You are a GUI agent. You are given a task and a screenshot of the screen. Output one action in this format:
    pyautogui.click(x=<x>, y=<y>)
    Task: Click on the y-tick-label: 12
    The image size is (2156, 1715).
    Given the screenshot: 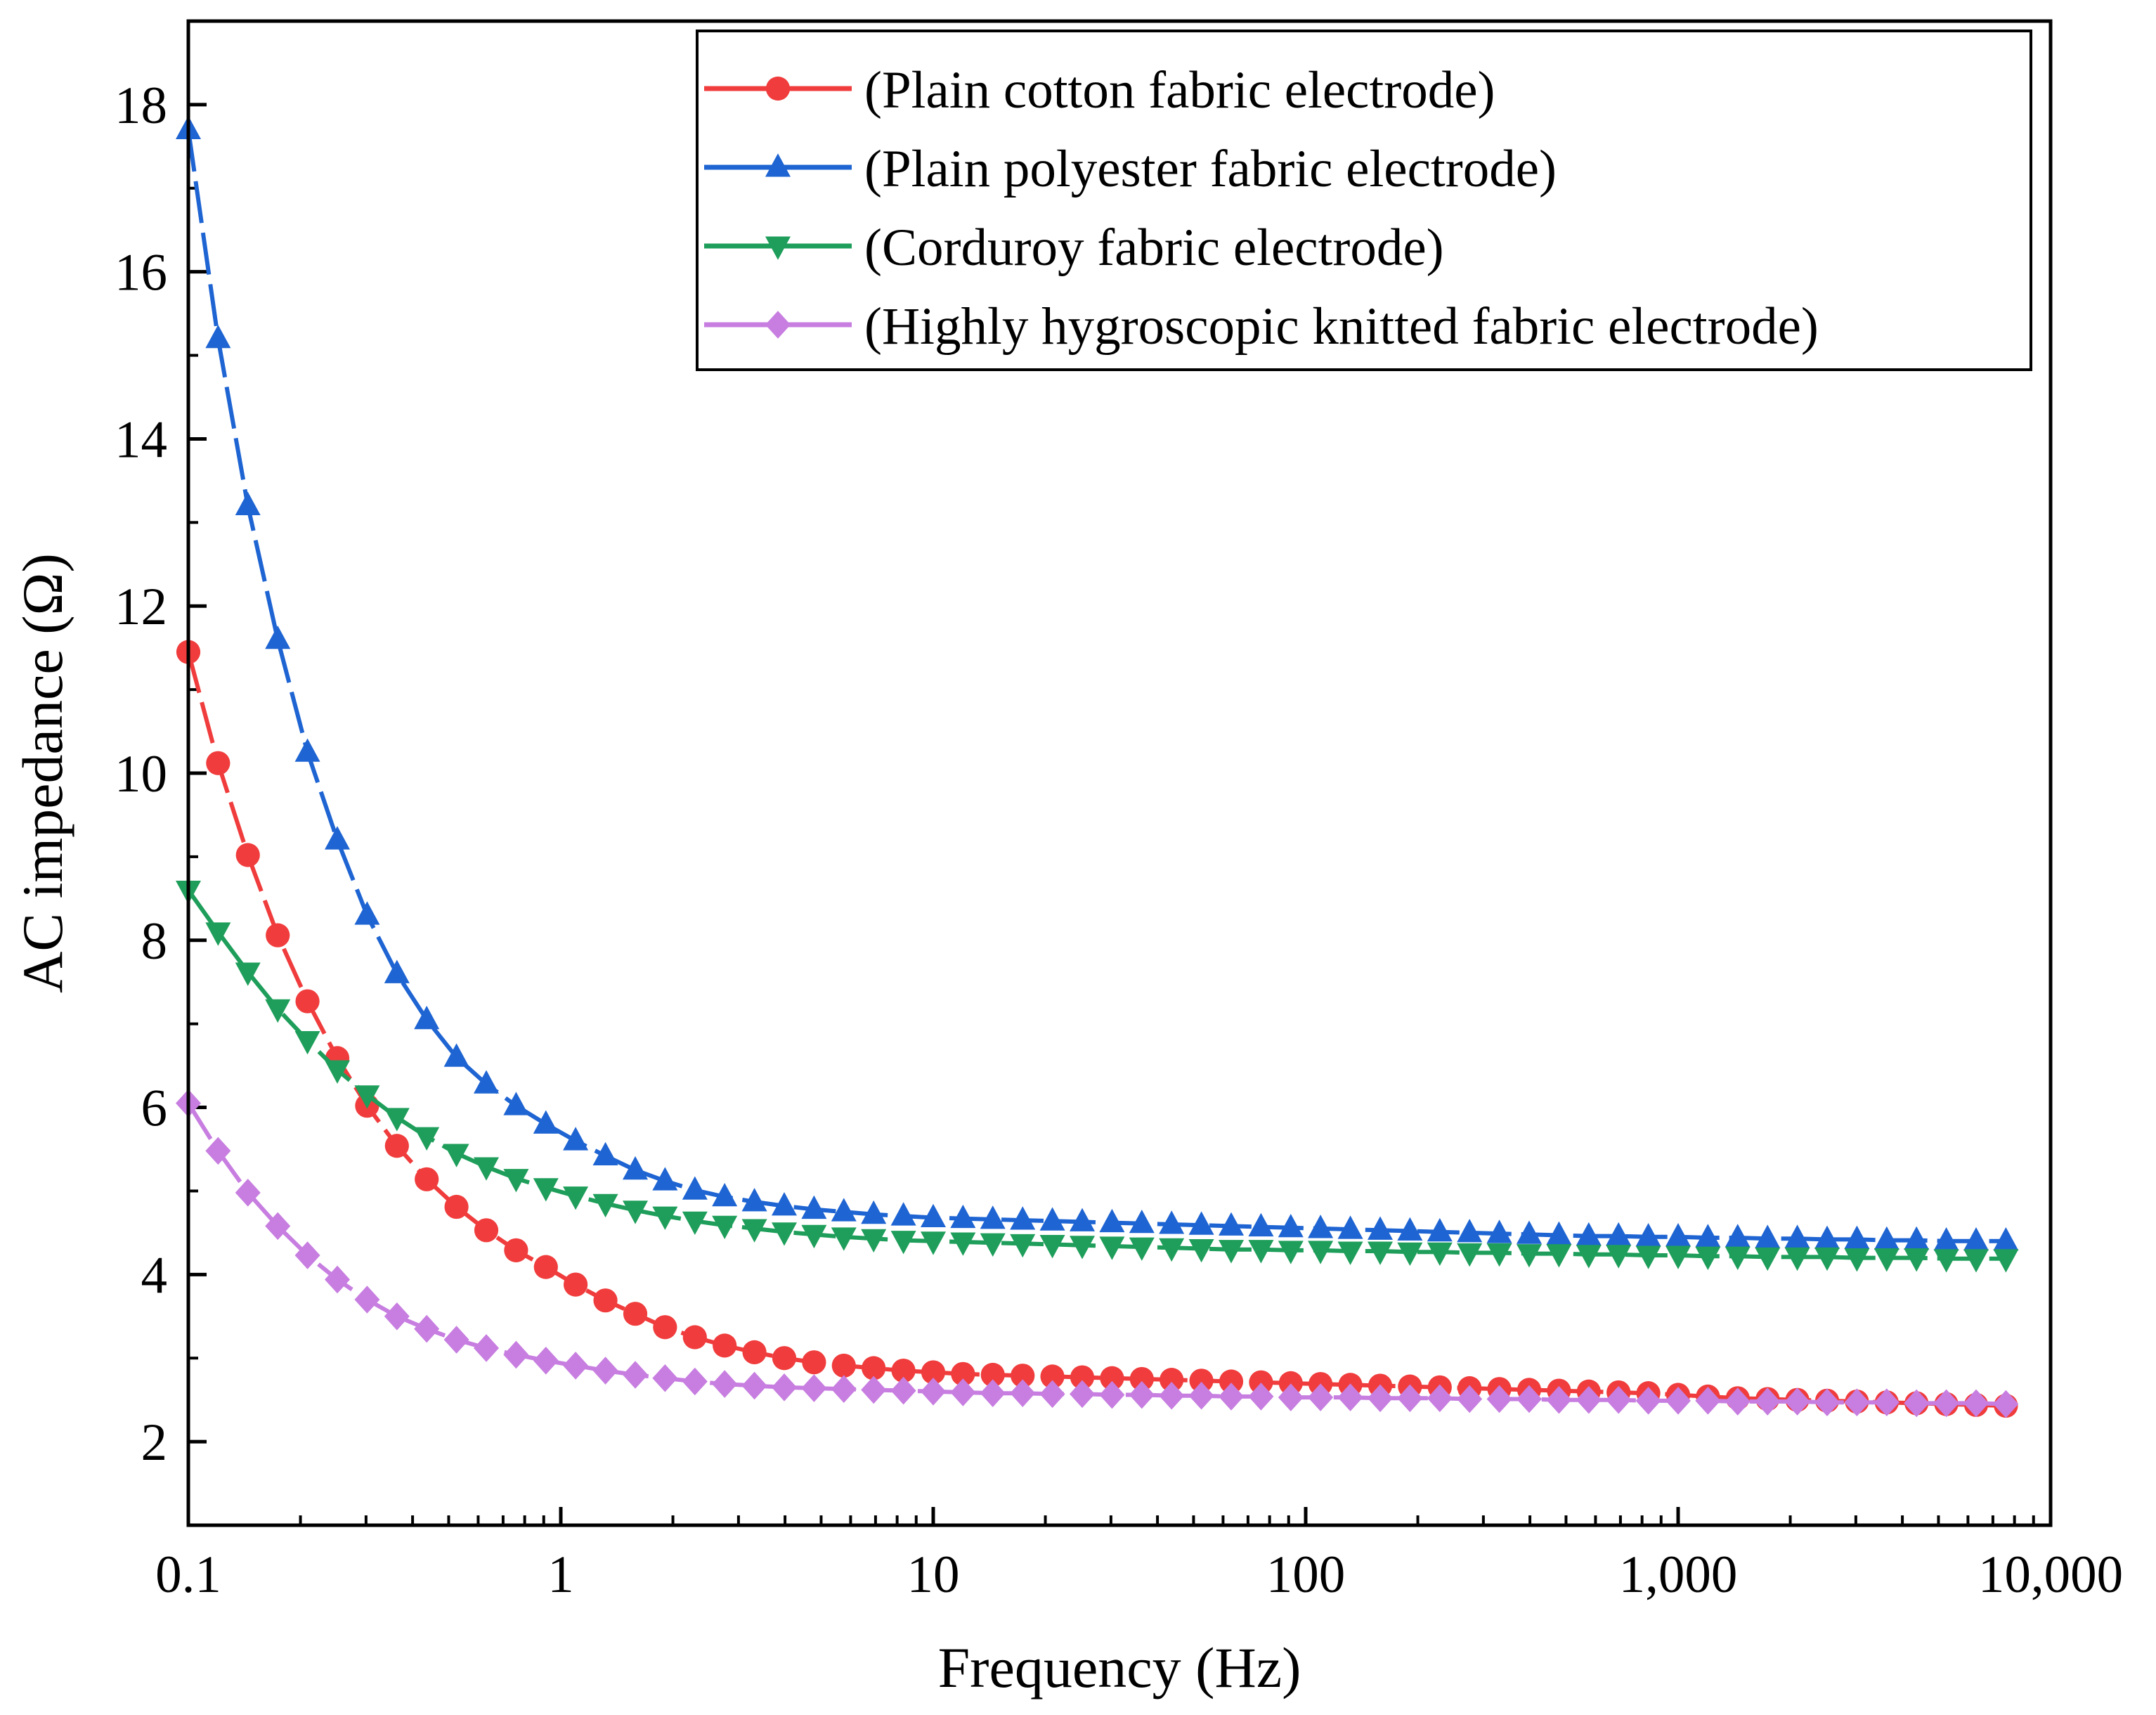 What is the action you would take?
    pyautogui.click(x=141, y=607)
    